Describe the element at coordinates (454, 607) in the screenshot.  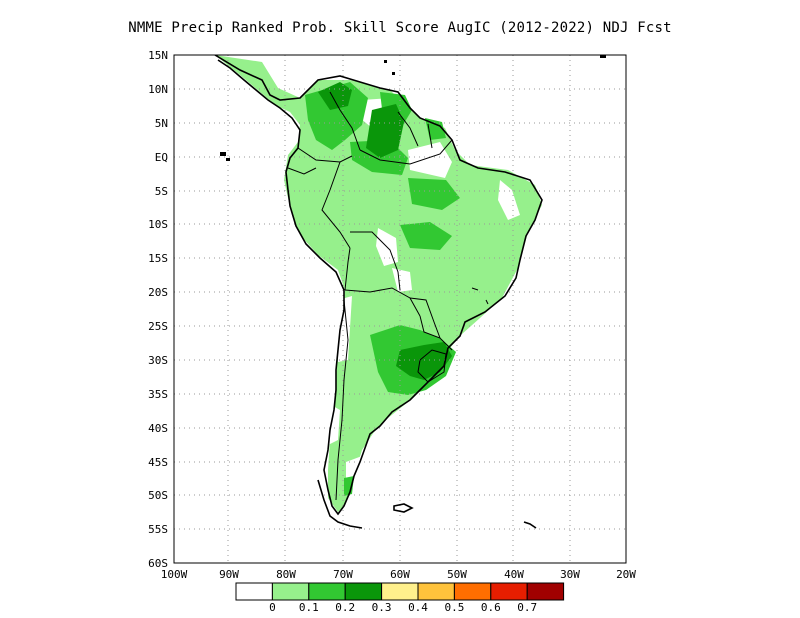
I see `colorbar-label: 0.5` at that location.